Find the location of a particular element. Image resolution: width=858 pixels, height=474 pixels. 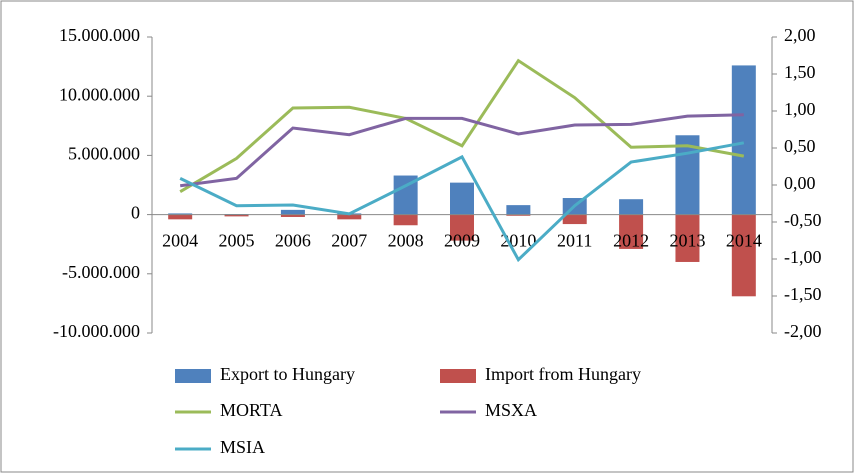

y-tick-label: -5.000.000 is located at coordinates (101, 272).